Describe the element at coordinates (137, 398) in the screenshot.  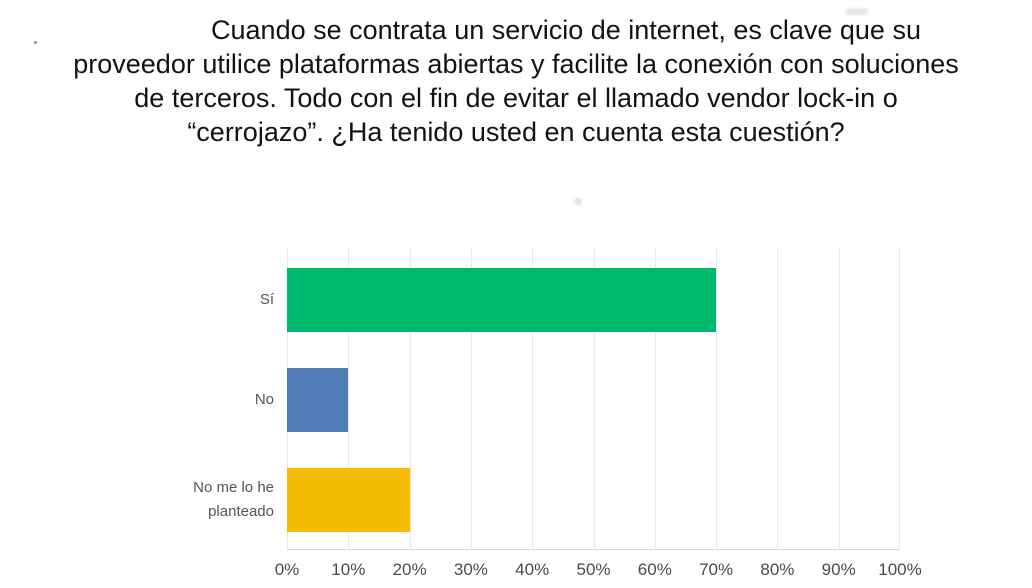
I see `y-axis-category-labels: Sí No No me lo he planteado` at that location.